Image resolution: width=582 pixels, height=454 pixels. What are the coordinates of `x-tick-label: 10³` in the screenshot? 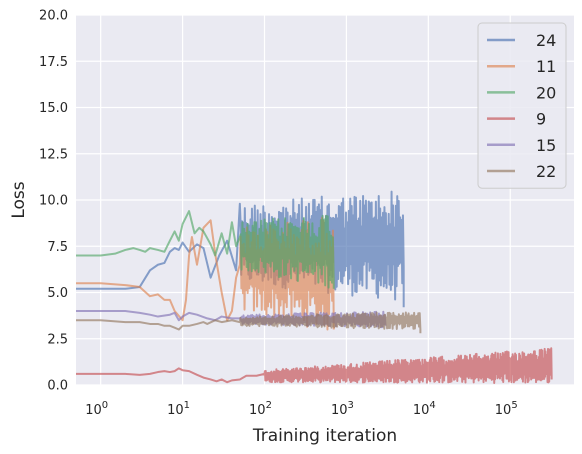 It's located at (342, 409).